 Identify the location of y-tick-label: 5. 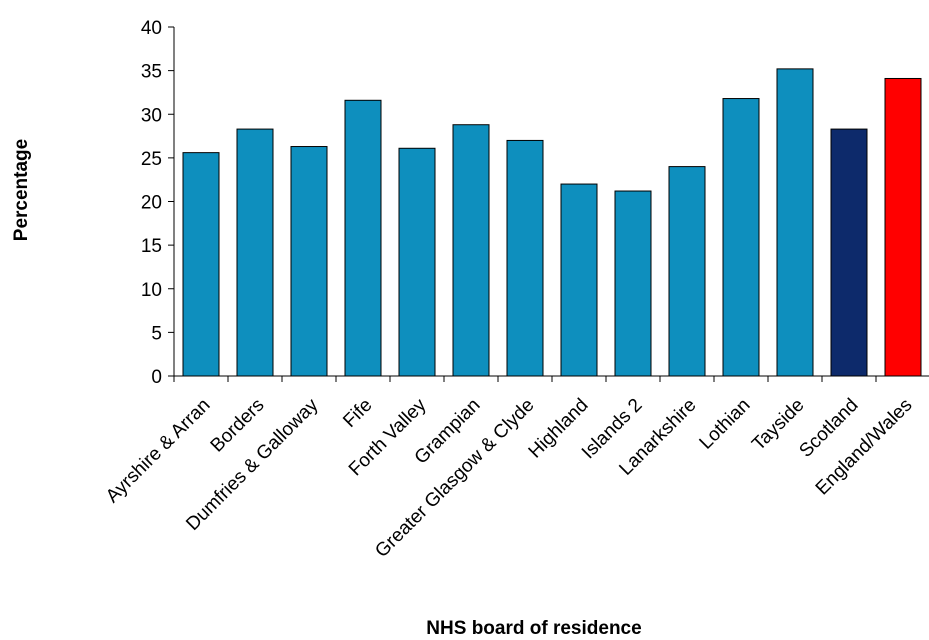
(156, 333).